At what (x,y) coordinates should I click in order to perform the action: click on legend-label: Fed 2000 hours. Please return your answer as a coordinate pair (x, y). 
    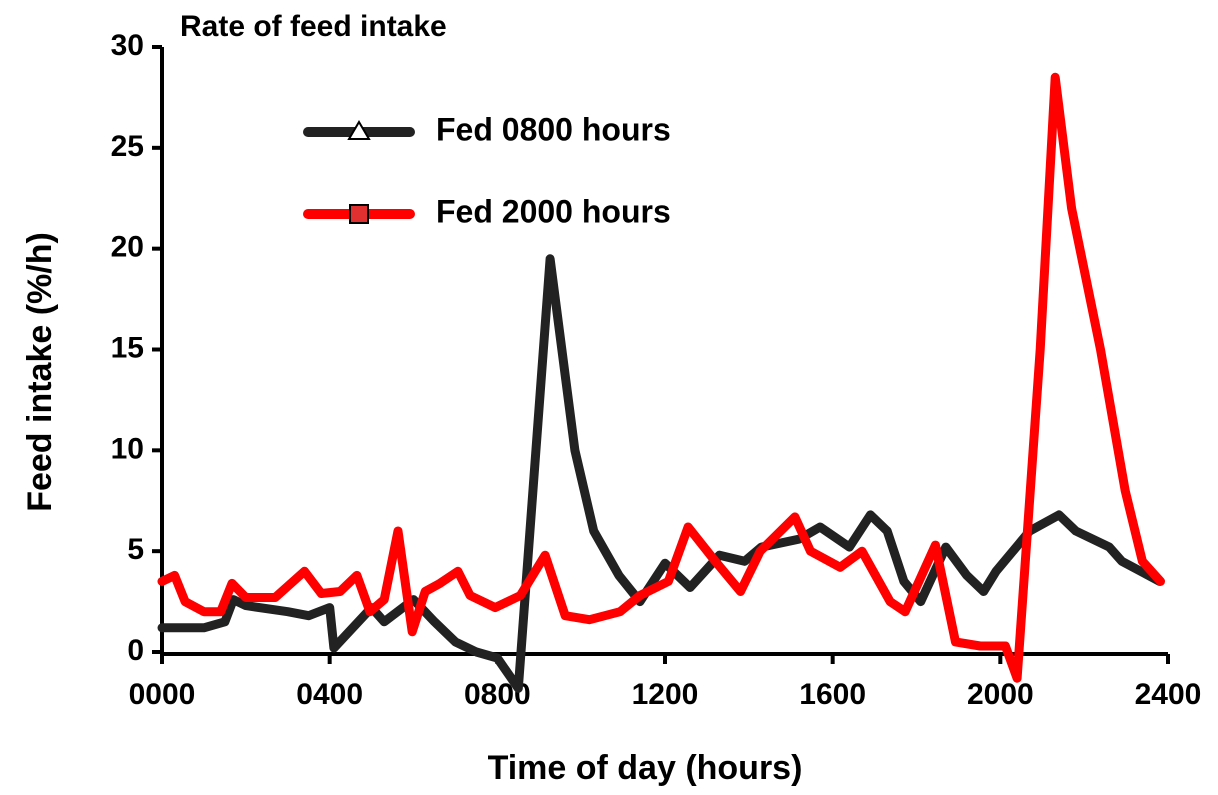
    Looking at the image, I should click on (553, 211).